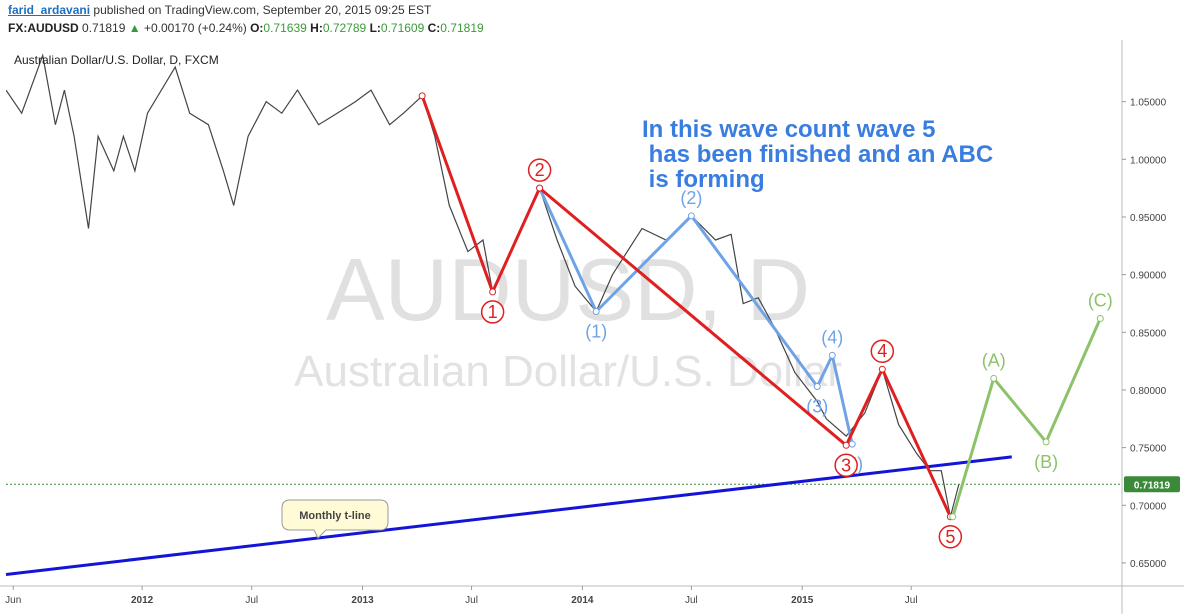 This screenshot has height=614, width=1184. What do you see at coordinates (596, 332) in the screenshot?
I see `blue-wave-label: (1)` at bounding box center [596, 332].